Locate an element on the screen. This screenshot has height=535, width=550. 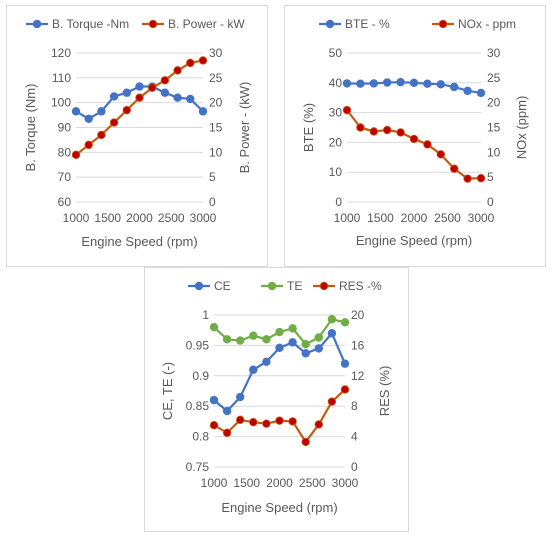
y2-tick-label: 5 is located at coordinates (212, 177).